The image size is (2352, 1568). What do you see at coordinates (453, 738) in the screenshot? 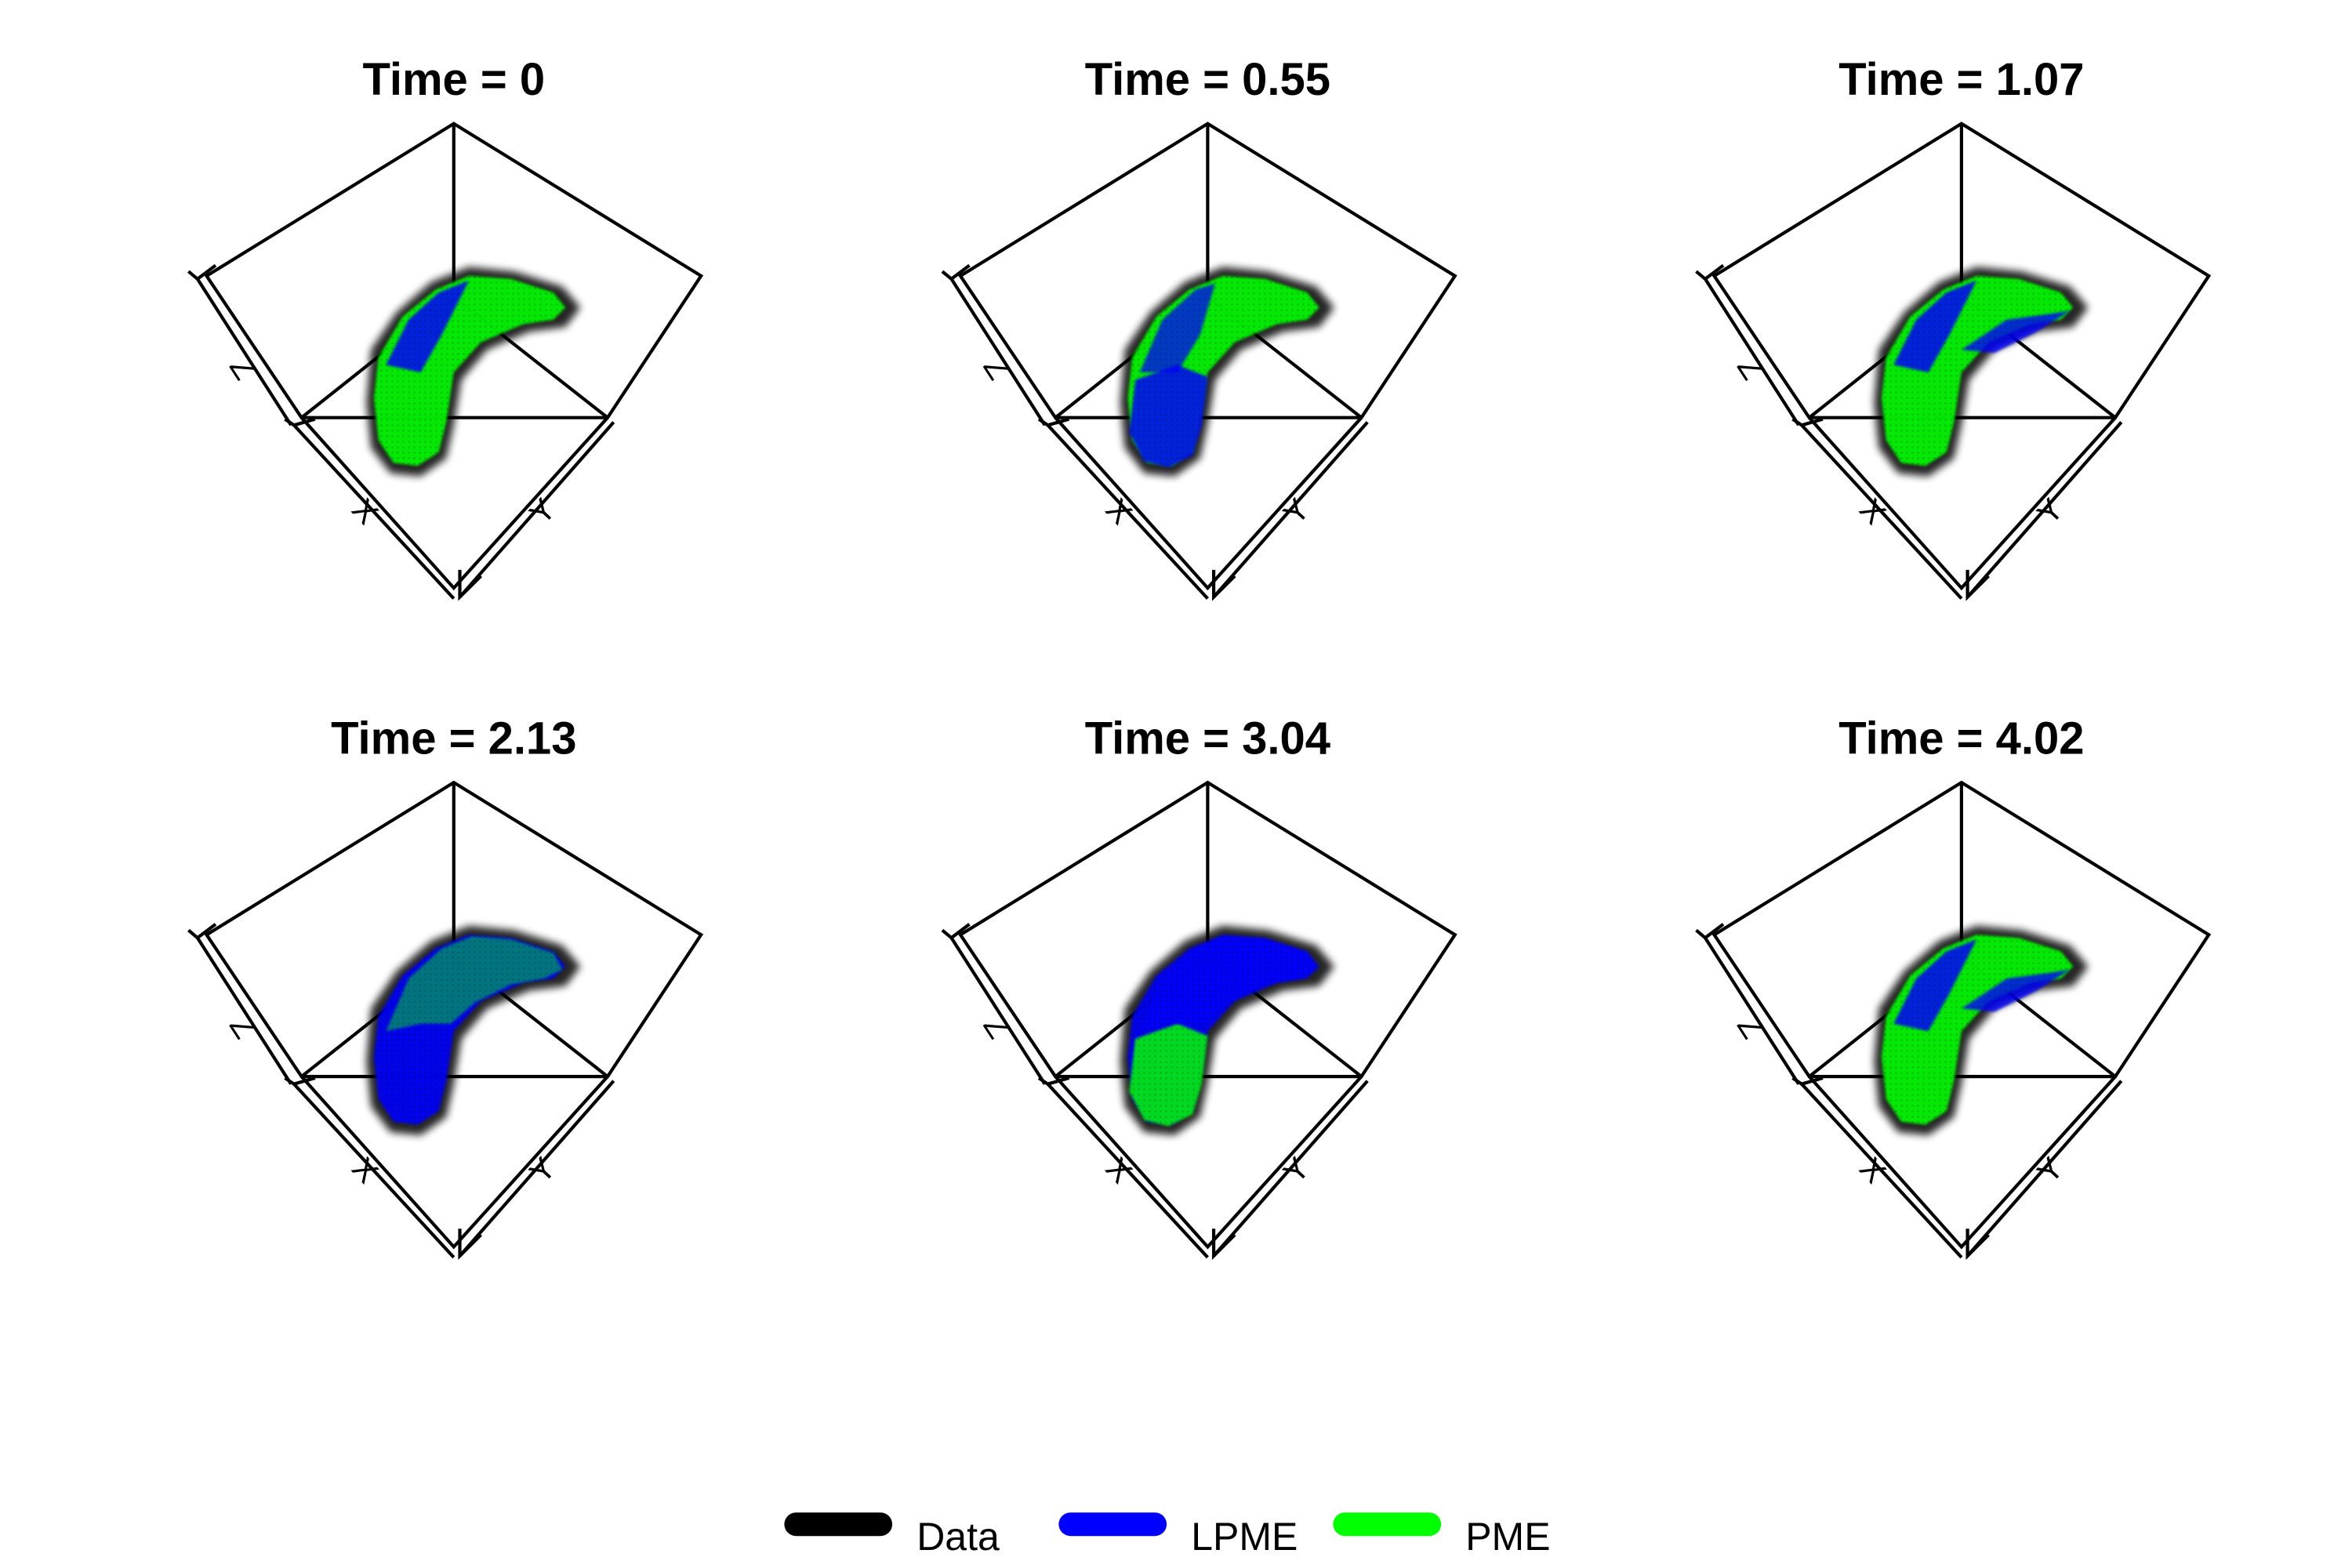
I see `panel-title: Time = 2.13` at bounding box center [453, 738].